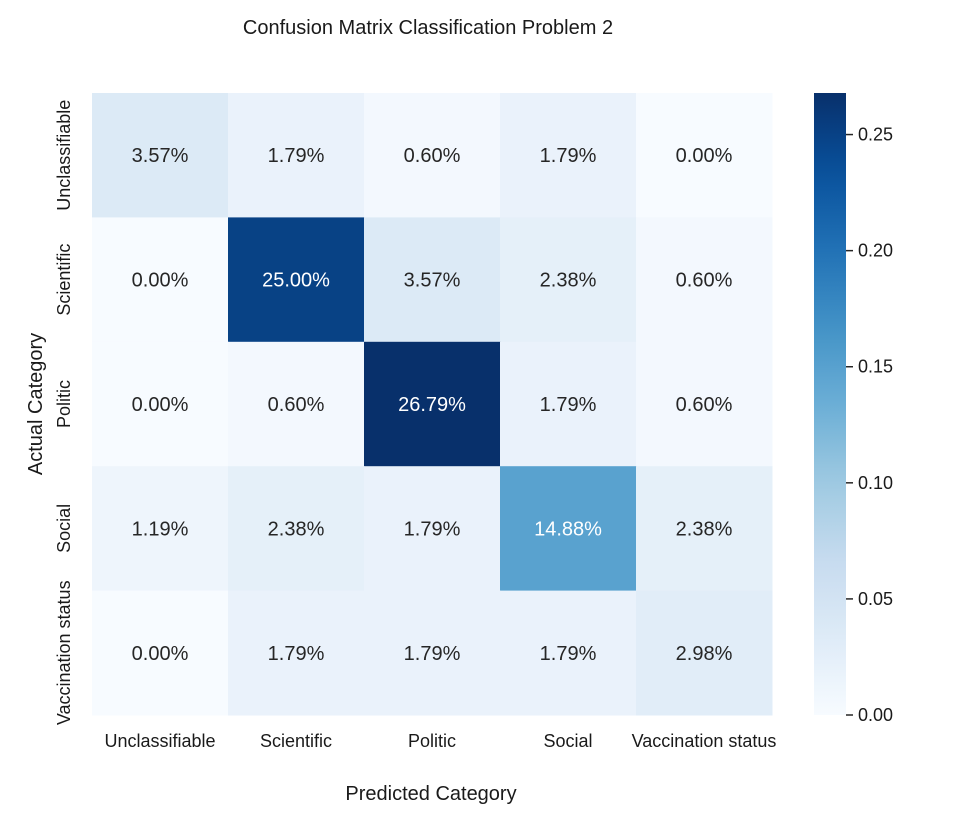 The width and height of the screenshot is (962, 821). Describe the element at coordinates (567, 741) in the screenshot. I see `x-tick-label: Social` at that location.